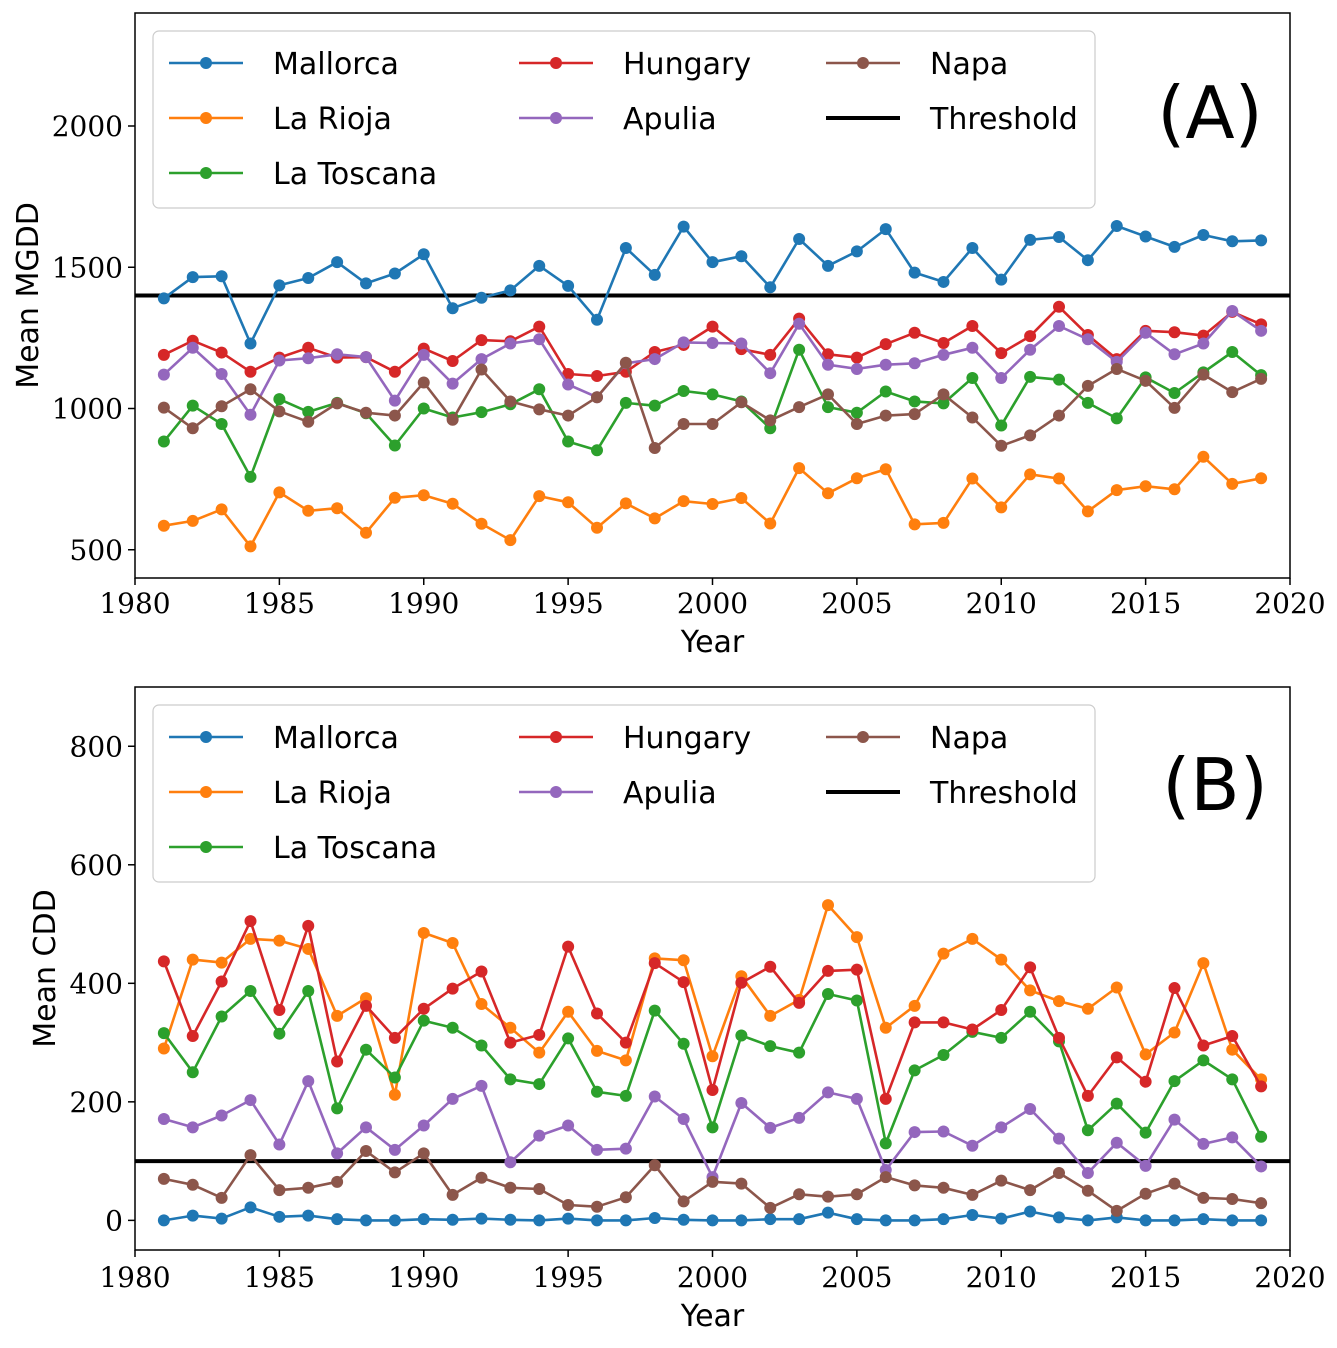 This screenshot has width=1337, height=1348. Describe the element at coordinates (1145, 1277) in the screenshot. I see `x-tick-label: 2015` at that location.